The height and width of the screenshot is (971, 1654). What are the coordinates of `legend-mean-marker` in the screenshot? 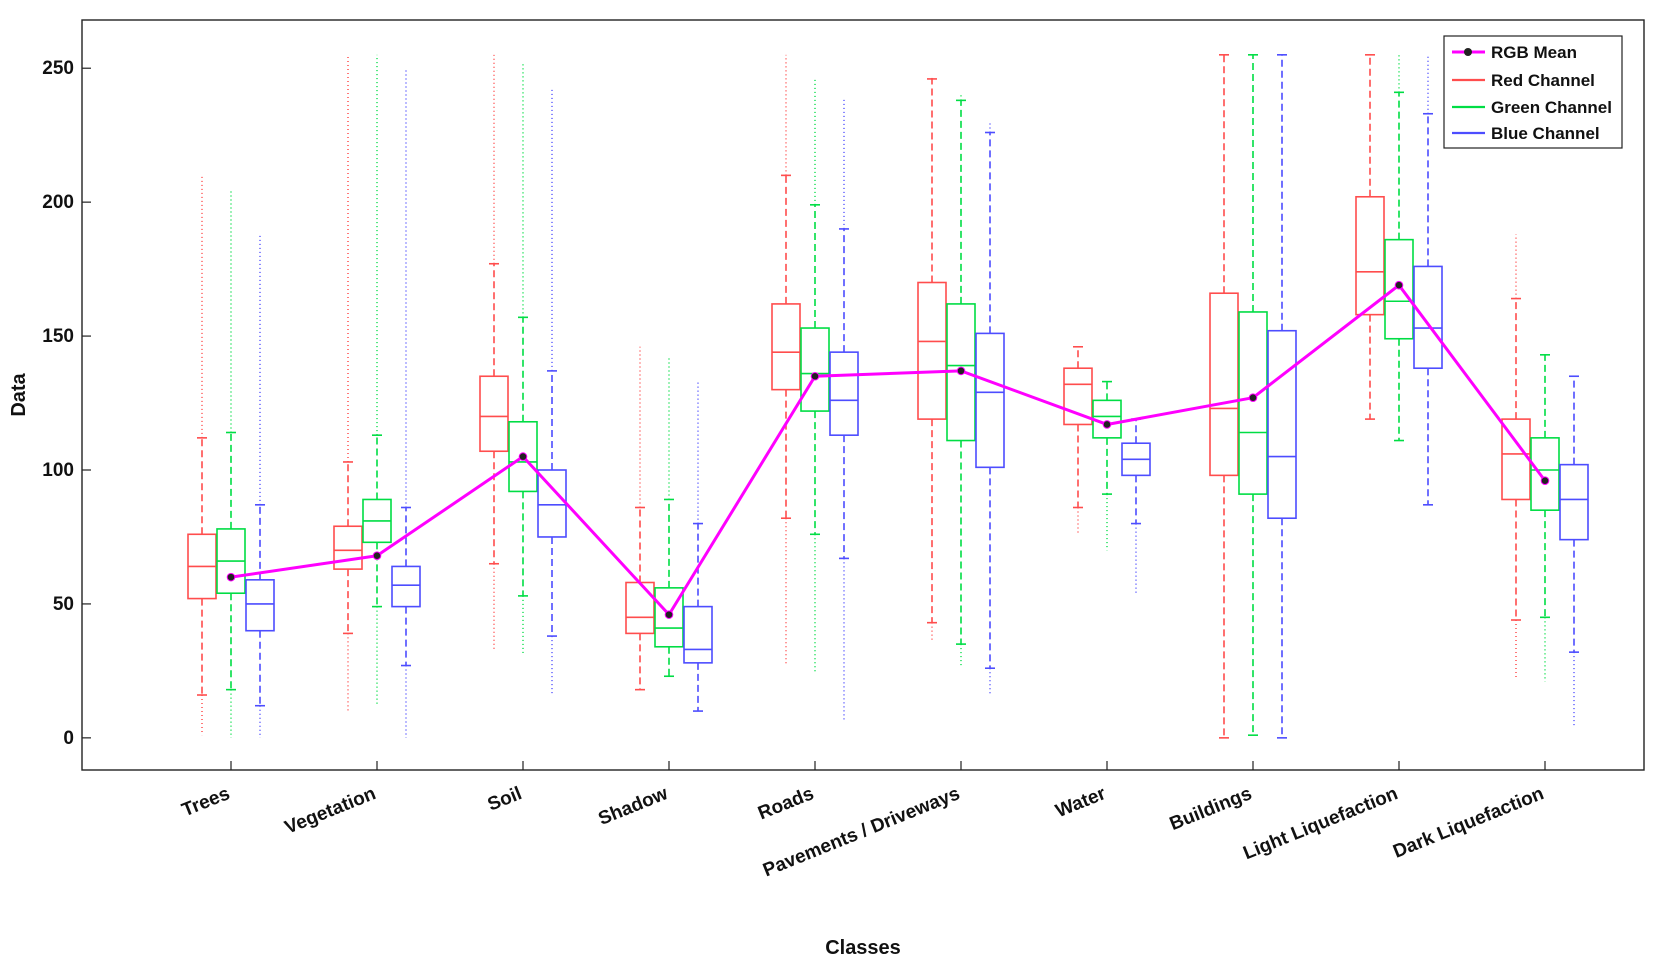 It's located at (1468, 52).